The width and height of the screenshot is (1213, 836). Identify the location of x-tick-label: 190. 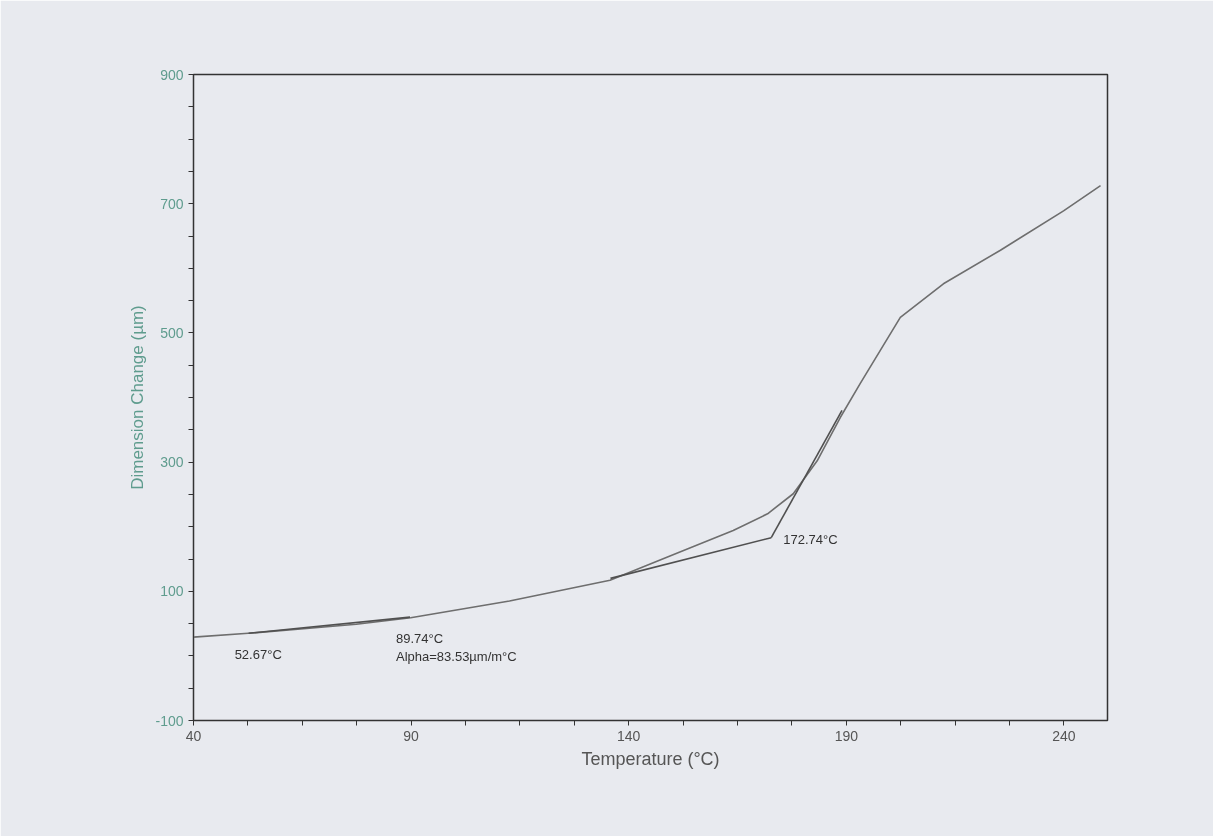
(846, 735).